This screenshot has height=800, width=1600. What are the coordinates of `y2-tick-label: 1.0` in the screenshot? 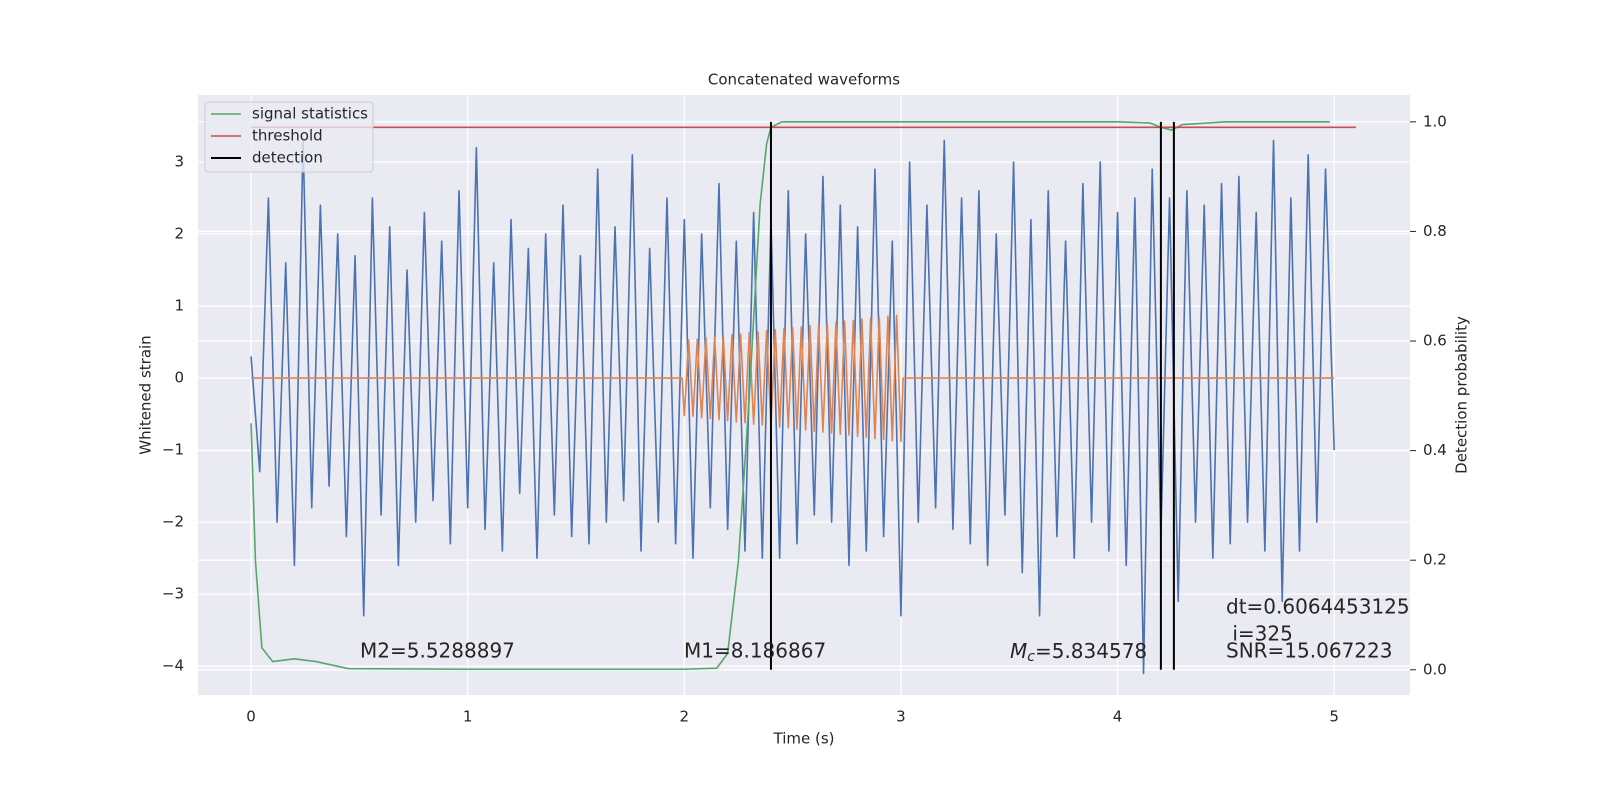 It's located at (1435, 121).